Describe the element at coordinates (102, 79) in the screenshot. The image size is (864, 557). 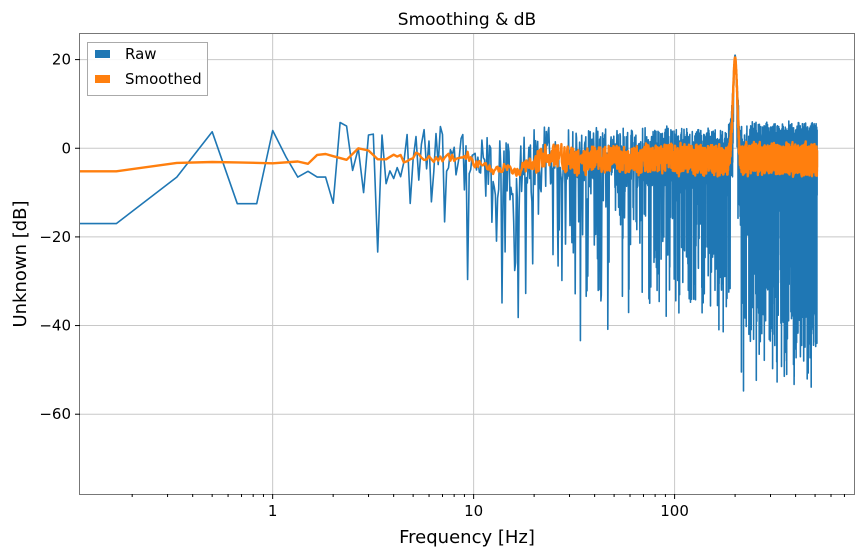
I see `legend-swatch-smoothed` at that location.